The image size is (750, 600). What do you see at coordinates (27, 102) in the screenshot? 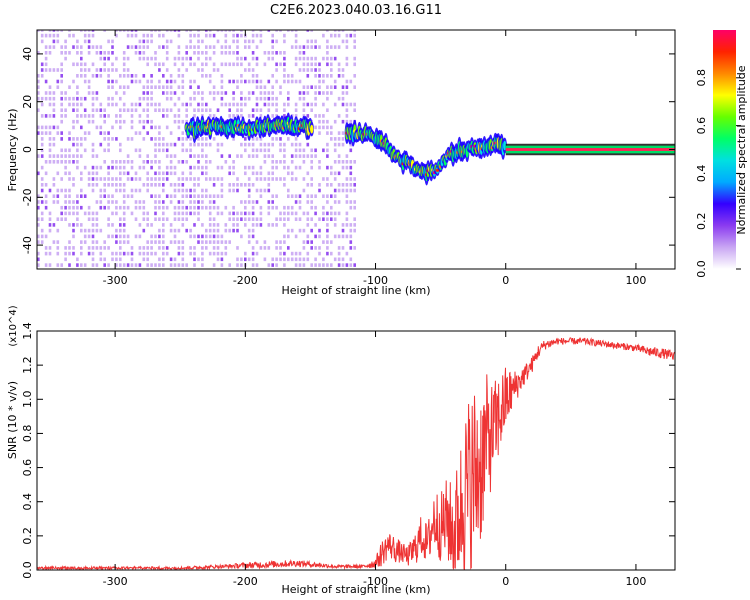
I see `y-tick-label: 20` at bounding box center [27, 102].